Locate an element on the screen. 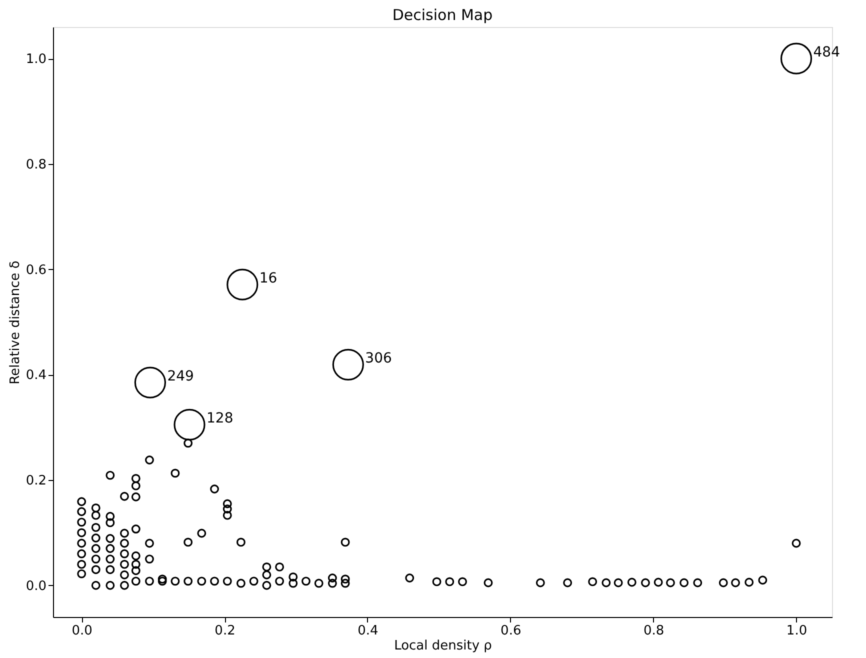 The image size is (866, 658). x-tick-label: 1.0 is located at coordinates (797, 631).